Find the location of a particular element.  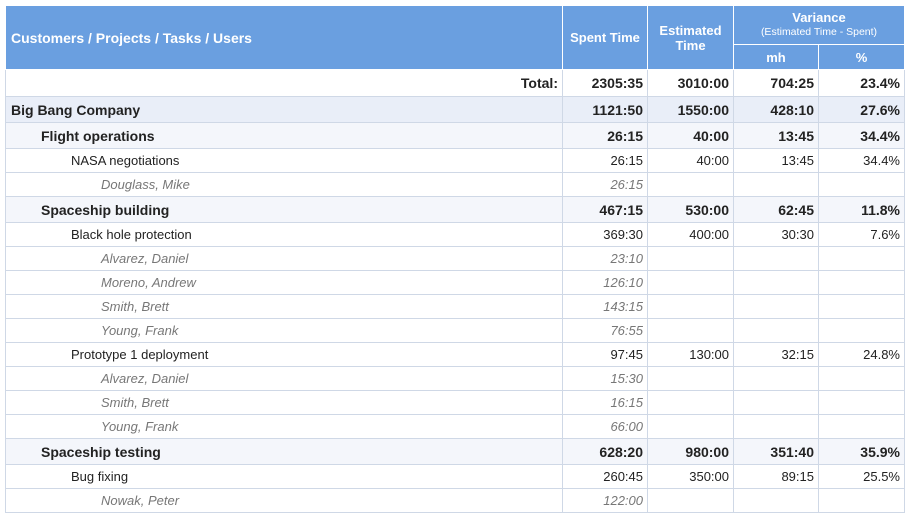

header-estimated: Estimated Time is located at coordinates (690, 37).